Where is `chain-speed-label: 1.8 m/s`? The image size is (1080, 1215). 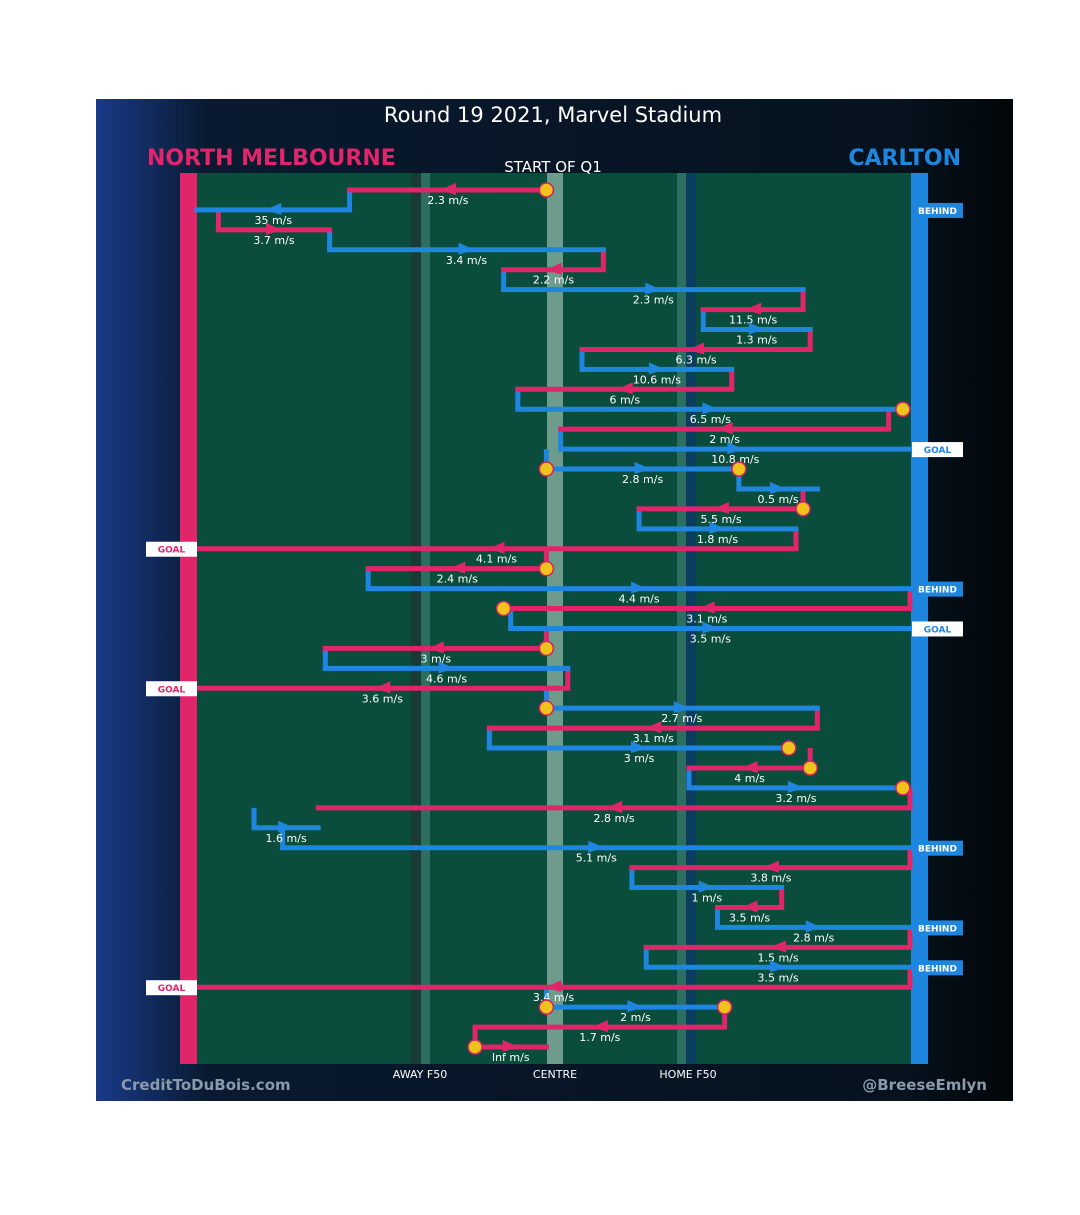 chain-speed-label: 1.8 m/s is located at coordinates (717, 539).